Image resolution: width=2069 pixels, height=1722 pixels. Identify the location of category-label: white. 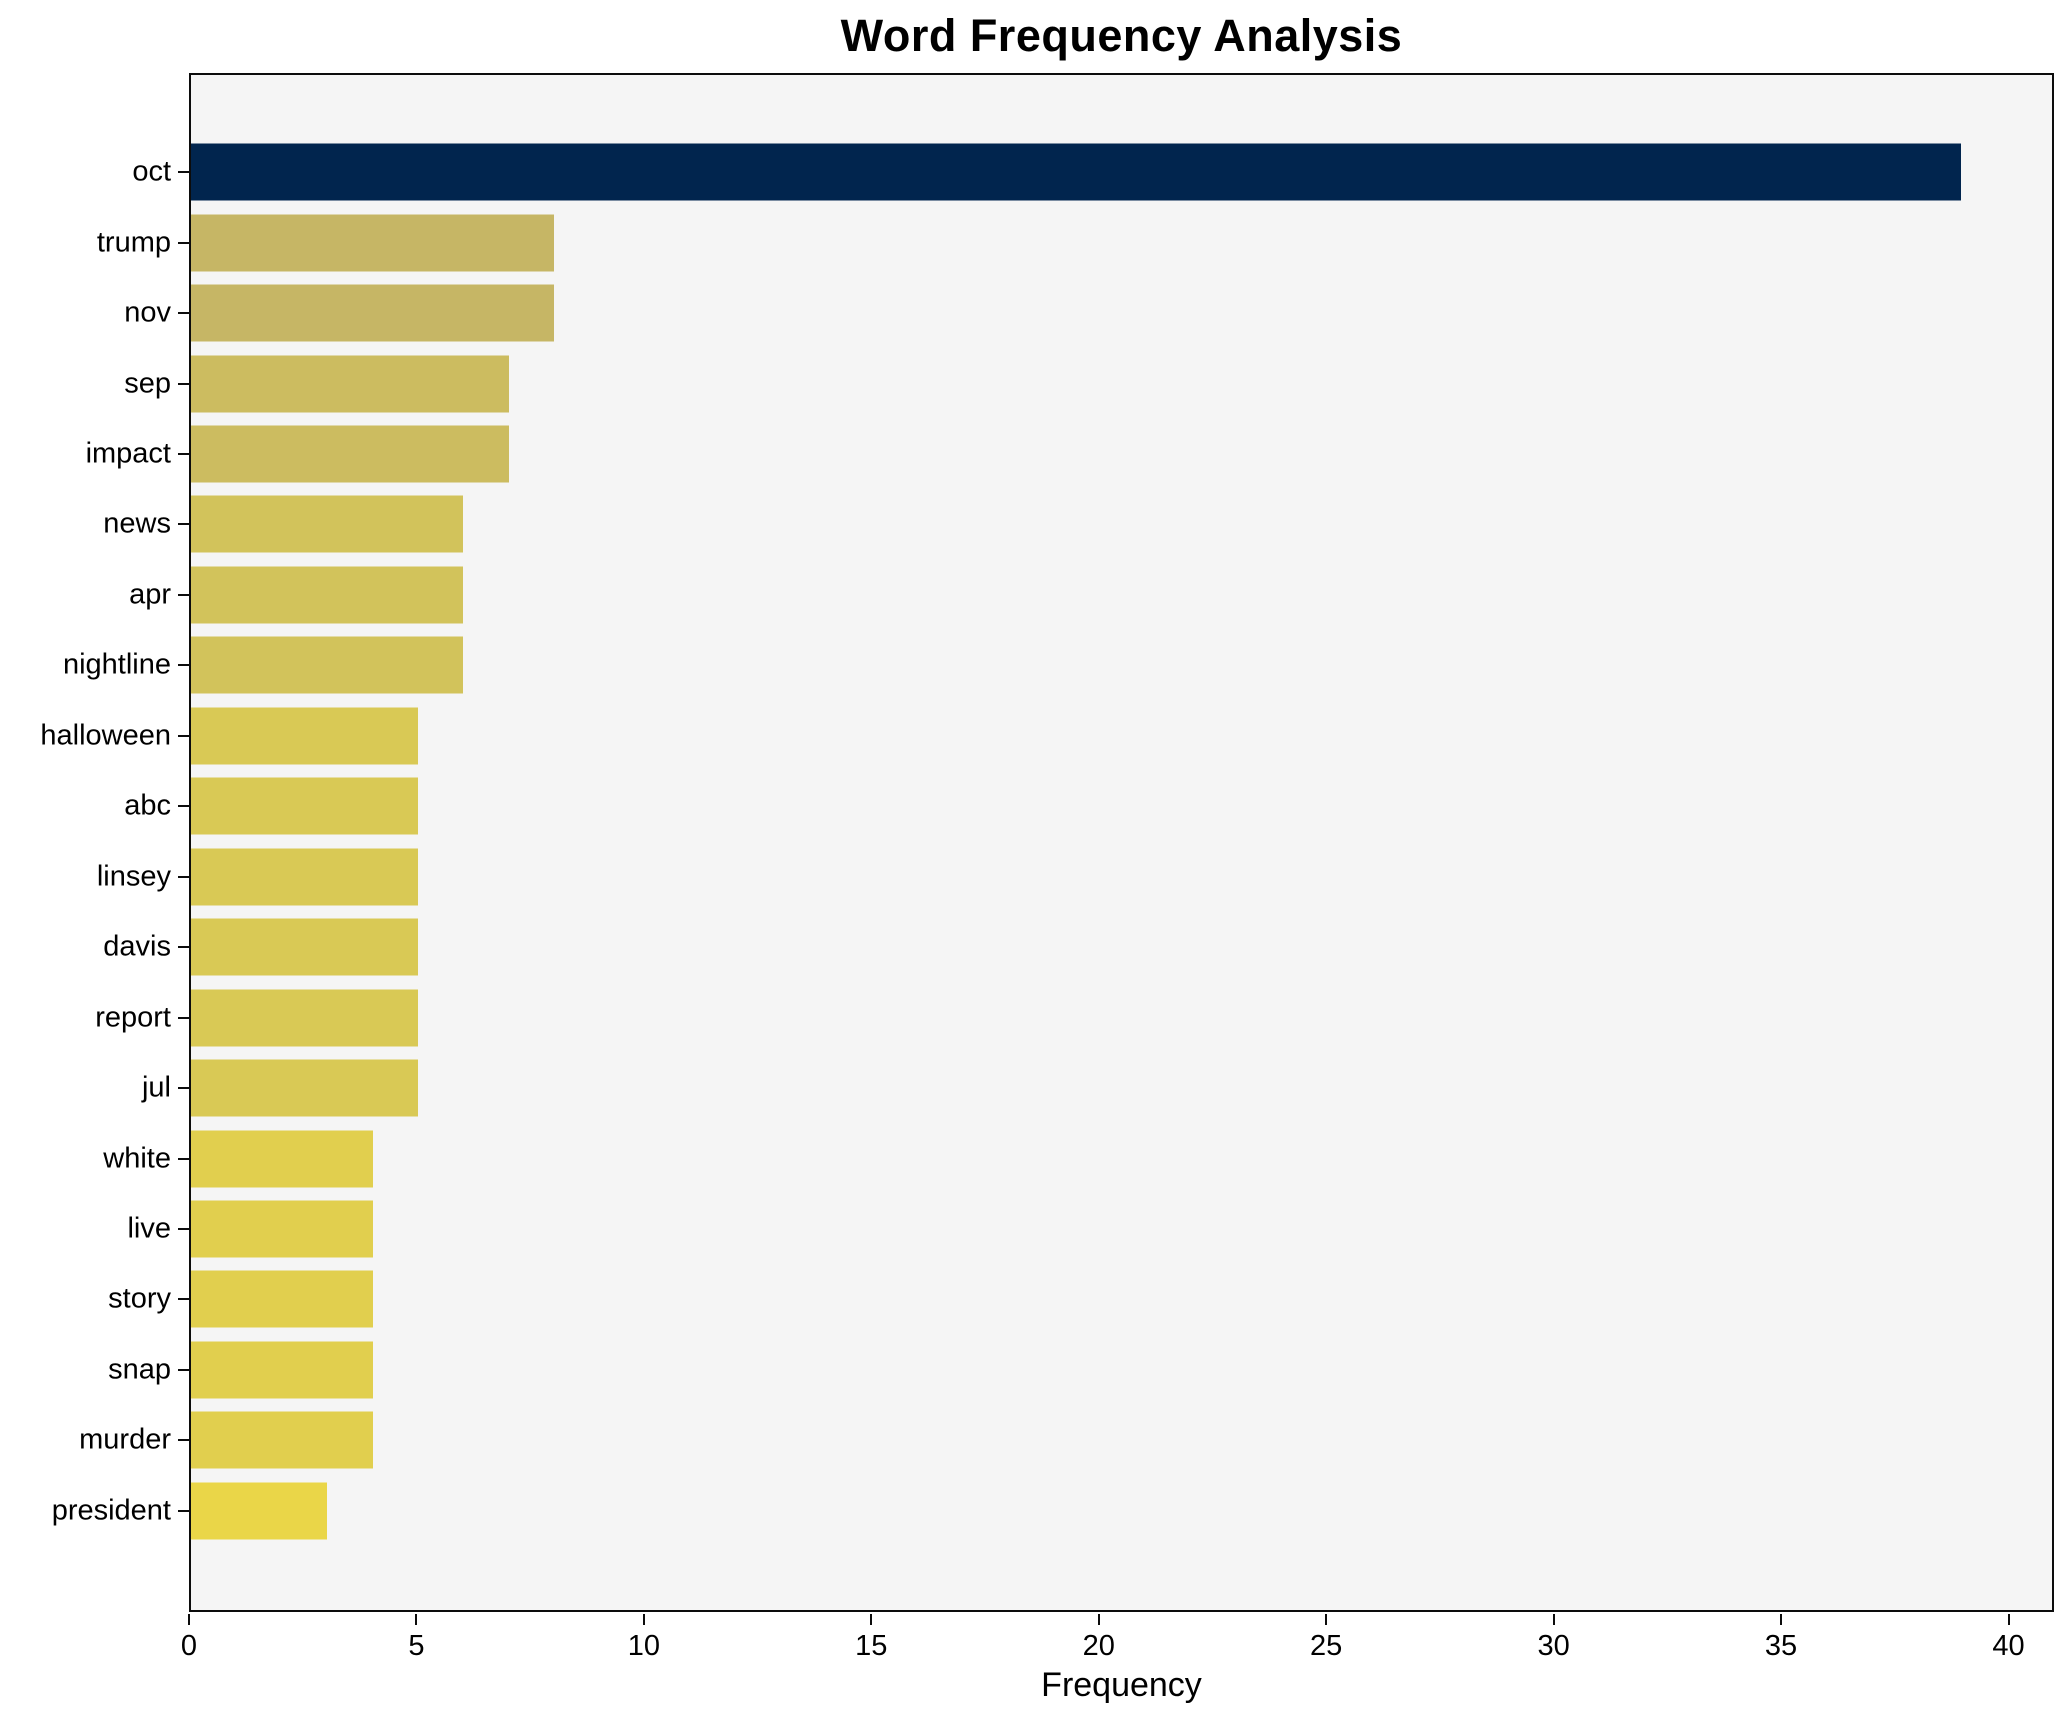
(137, 1158).